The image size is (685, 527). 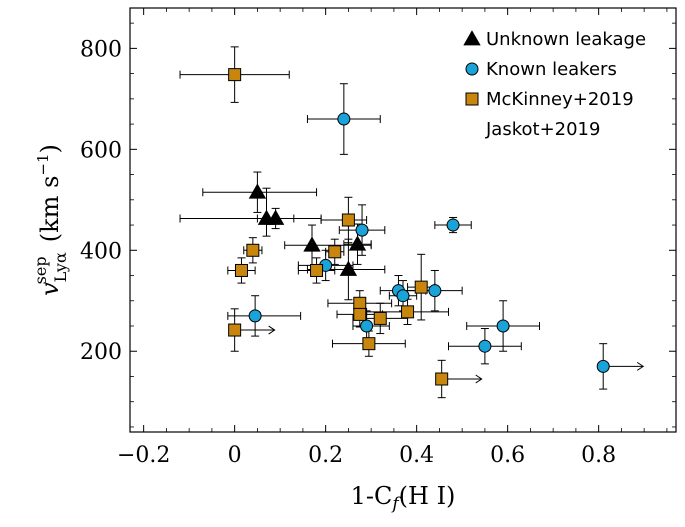 What do you see at coordinates (551, 69) in the screenshot?
I see `legend-label: Known leakers` at bounding box center [551, 69].